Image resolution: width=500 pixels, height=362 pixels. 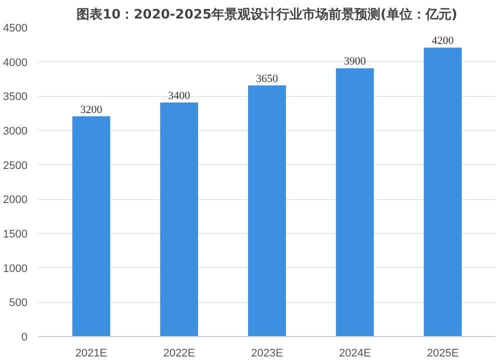 I want to click on y-tick-label: 1000, so click(x=15, y=268).